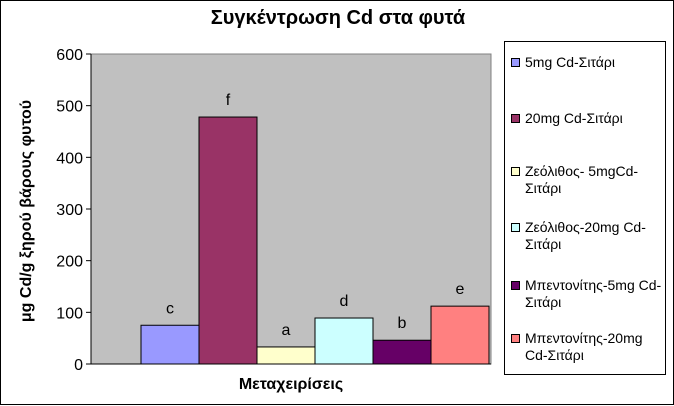 The image size is (674, 406). I want to click on x-axis-label: Μεταχειρίσεις, so click(291, 384).